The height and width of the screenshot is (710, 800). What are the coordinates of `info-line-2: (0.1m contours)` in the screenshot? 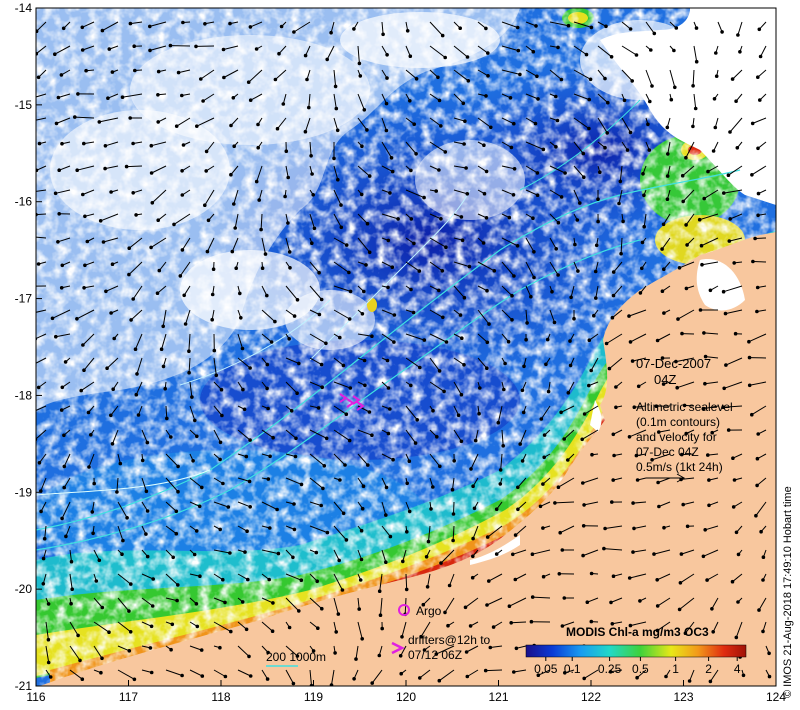 It's located at (678, 422).